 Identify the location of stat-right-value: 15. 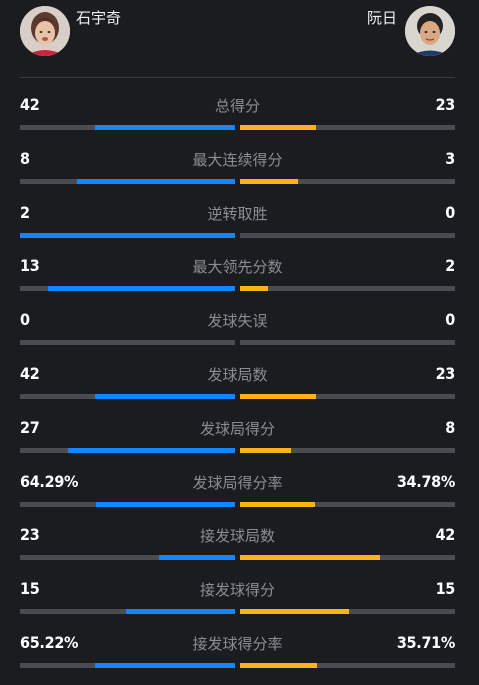
(445, 589).